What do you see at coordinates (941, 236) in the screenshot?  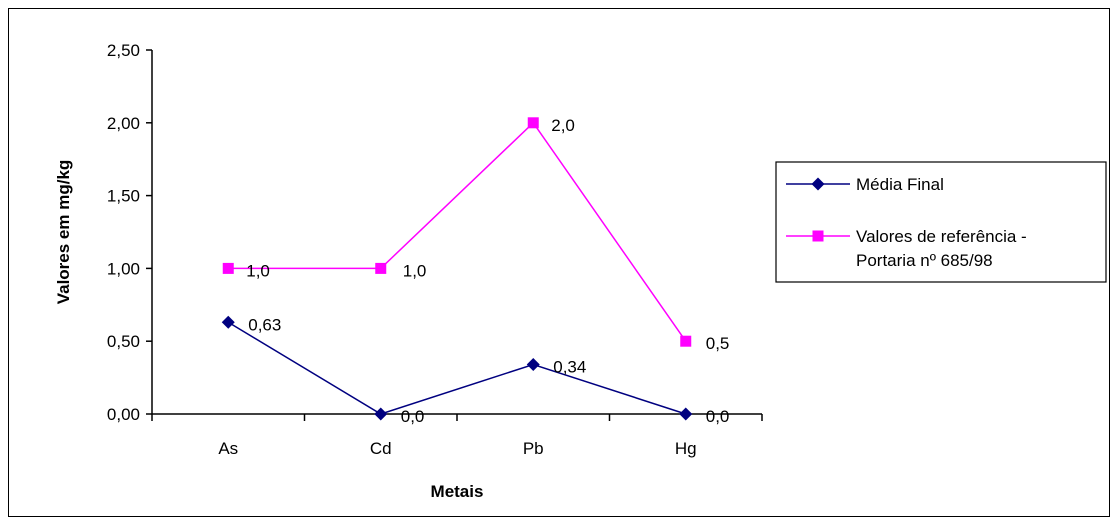 I see `legend-label: Valores de referência -` at bounding box center [941, 236].